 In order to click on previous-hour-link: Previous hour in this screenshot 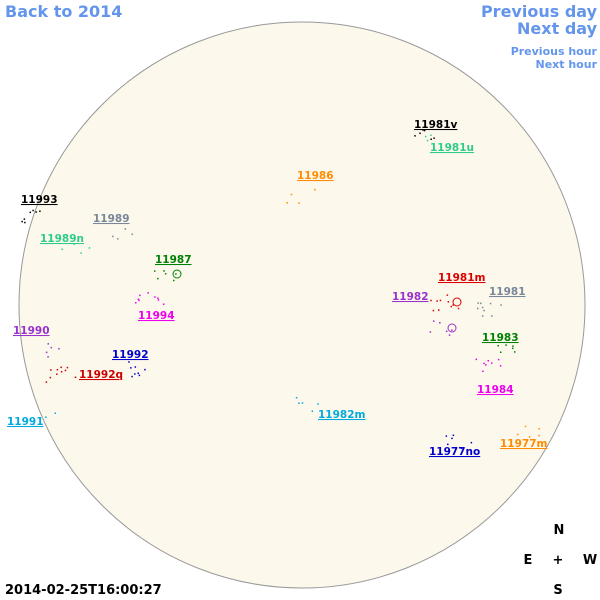, I will do `click(553, 51)`.